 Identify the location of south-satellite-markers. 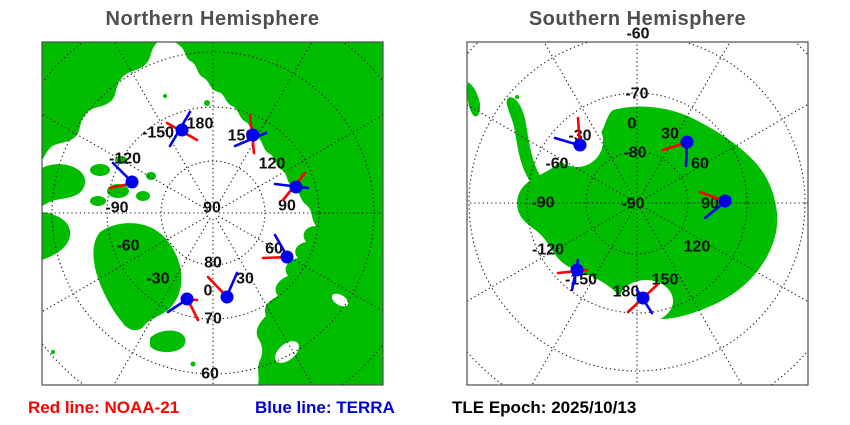
(642, 215).